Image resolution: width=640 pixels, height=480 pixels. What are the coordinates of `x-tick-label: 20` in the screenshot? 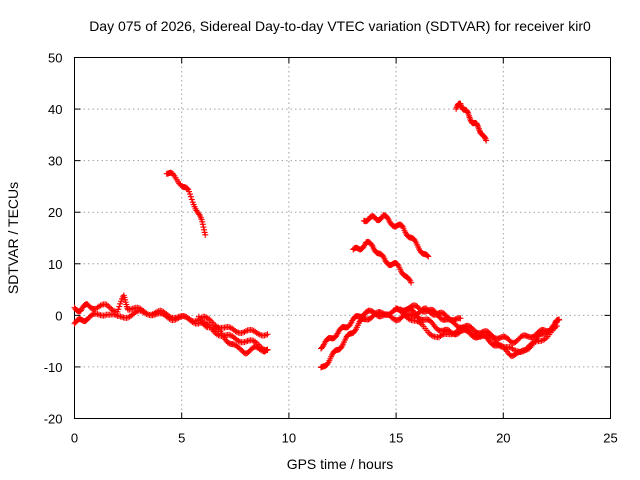 It's located at (503, 438).